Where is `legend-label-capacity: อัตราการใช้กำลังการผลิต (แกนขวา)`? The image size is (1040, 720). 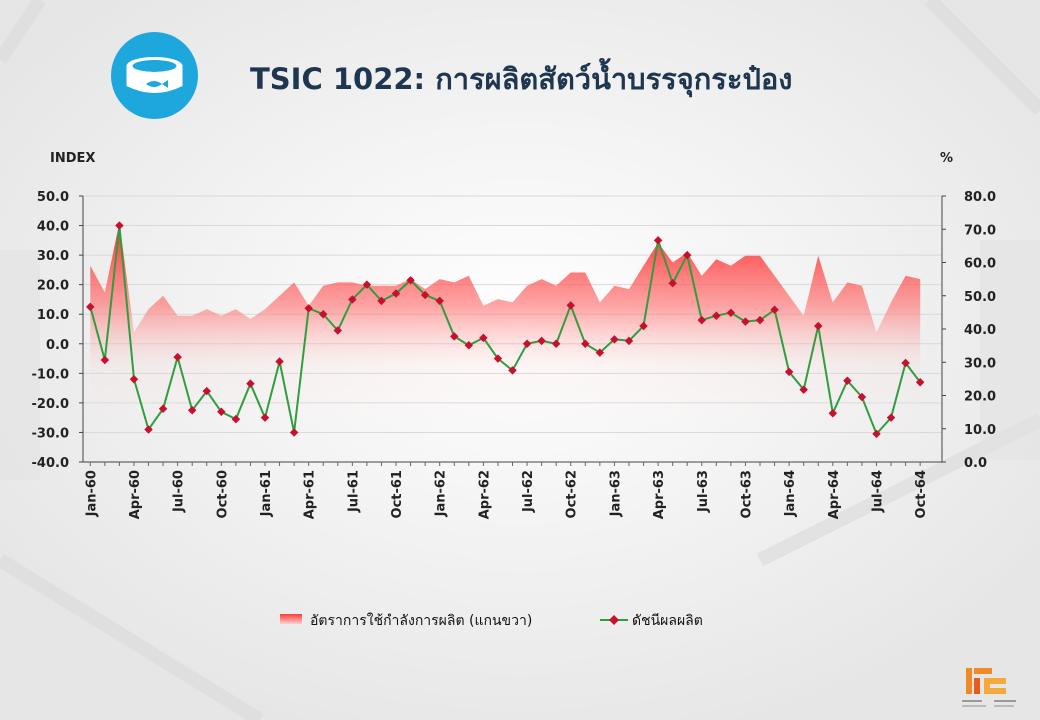 legend-label-capacity: อัตราการใช้กำลังการผลิต (แกนขวา) is located at coordinates (421, 621).